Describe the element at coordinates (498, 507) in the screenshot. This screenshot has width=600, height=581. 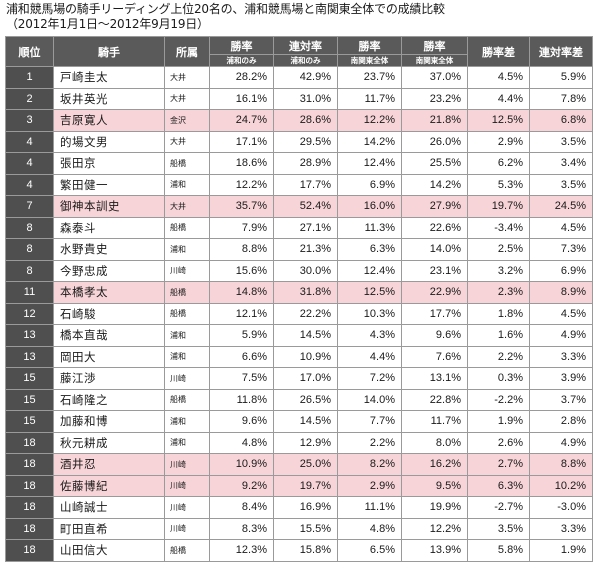
I see `win-rate-diff: -2.7%` at that location.